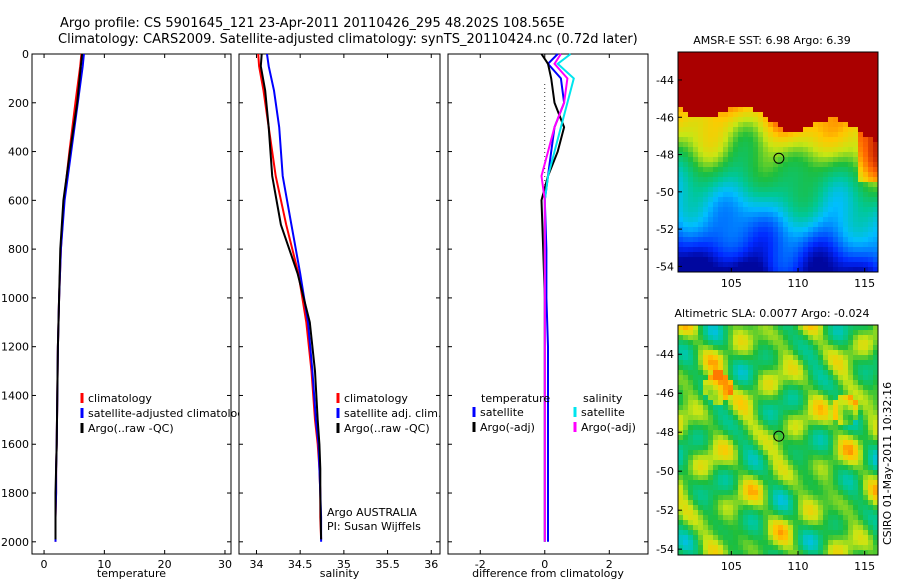 The height and width of the screenshot is (580, 900). Describe the element at coordinates (104, 564) in the screenshot. I see `x-tick-label: 10` at that location.